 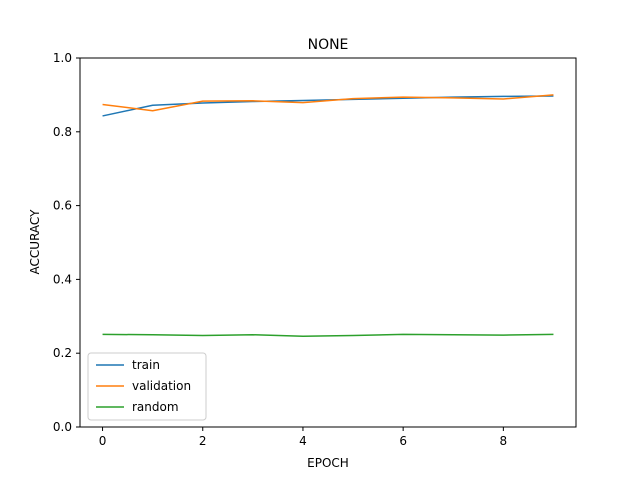 What do you see at coordinates (103, 441) in the screenshot?
I see `x-tick-label-0: 0` at bounding box center [103, 441].